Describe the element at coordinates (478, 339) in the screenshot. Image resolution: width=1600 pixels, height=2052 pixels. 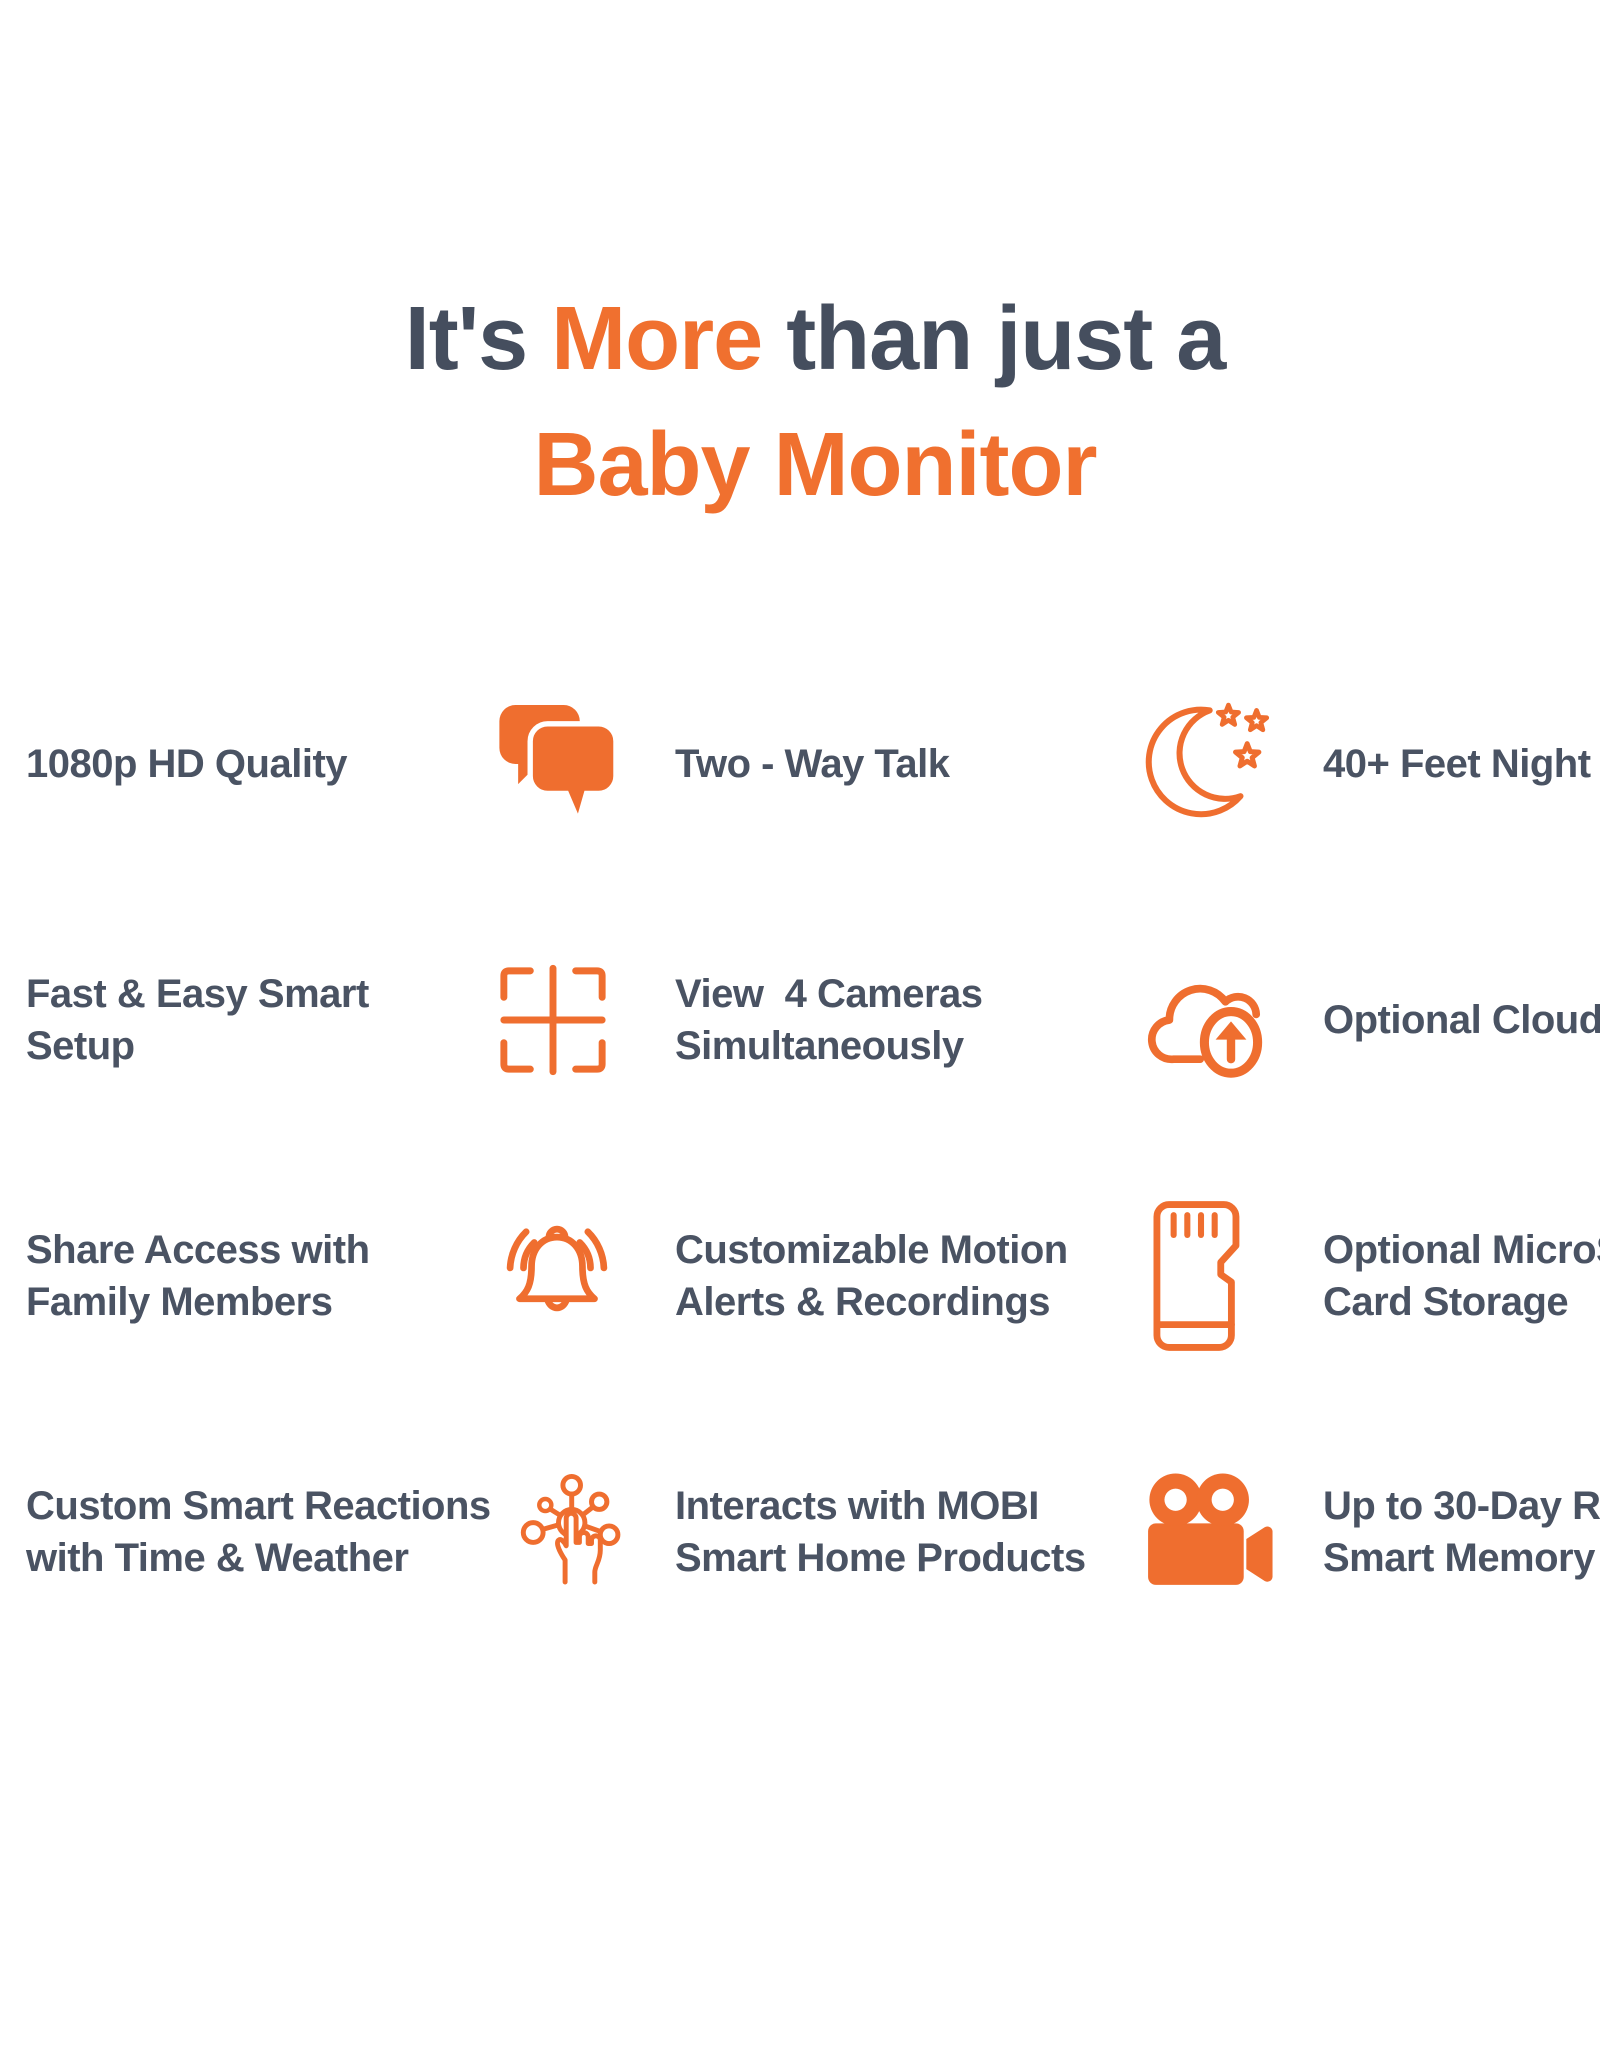
I see `title-text: It's` at that location.